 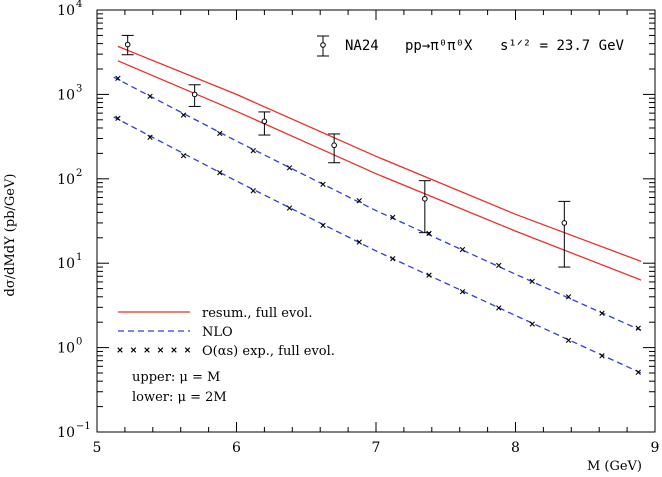 I want to click on y-tick-exponent: 1, so click(x=79, y=257).